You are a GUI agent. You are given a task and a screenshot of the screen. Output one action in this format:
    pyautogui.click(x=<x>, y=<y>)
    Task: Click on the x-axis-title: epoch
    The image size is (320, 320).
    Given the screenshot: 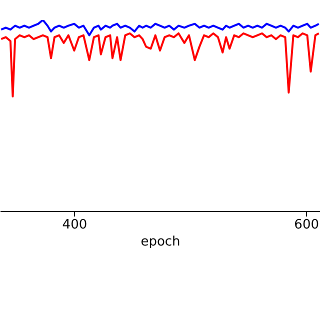 What is the action you would take?
    pyautogui.click(x=160, y=242)
    